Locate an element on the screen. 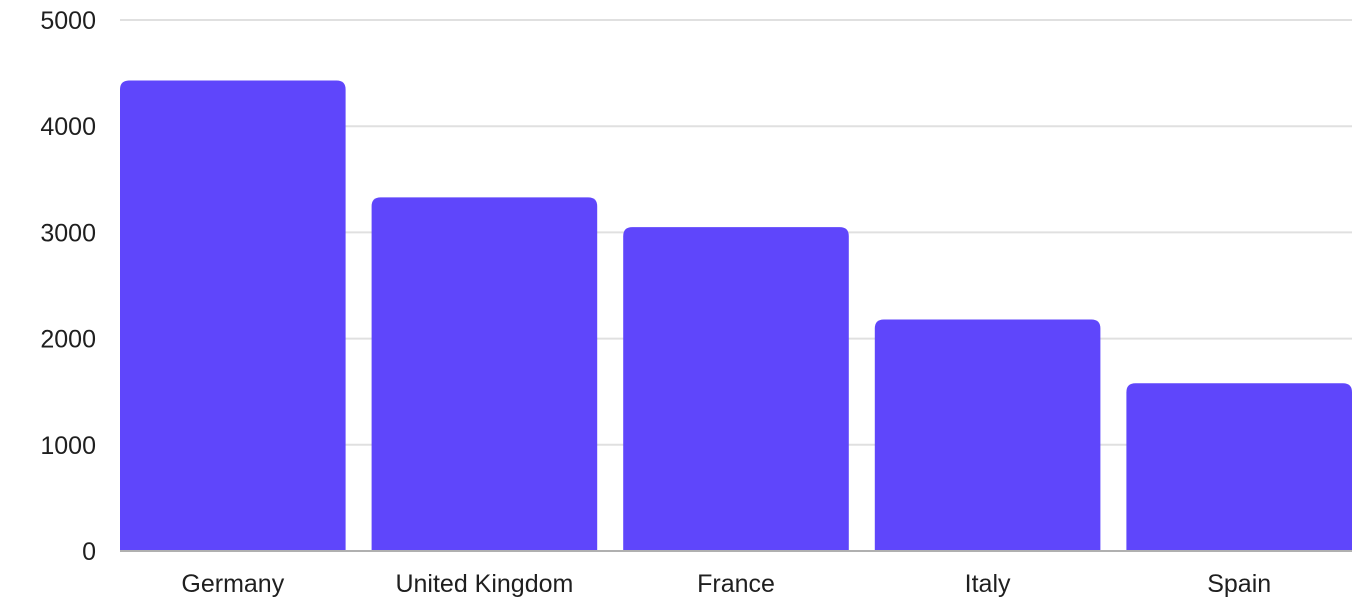 Image resolution: width=1364 pixels, height=603 pixels. x-axis-ticks: Germany United Kingdom France Italy Spain is located at coordinates (726, 584).